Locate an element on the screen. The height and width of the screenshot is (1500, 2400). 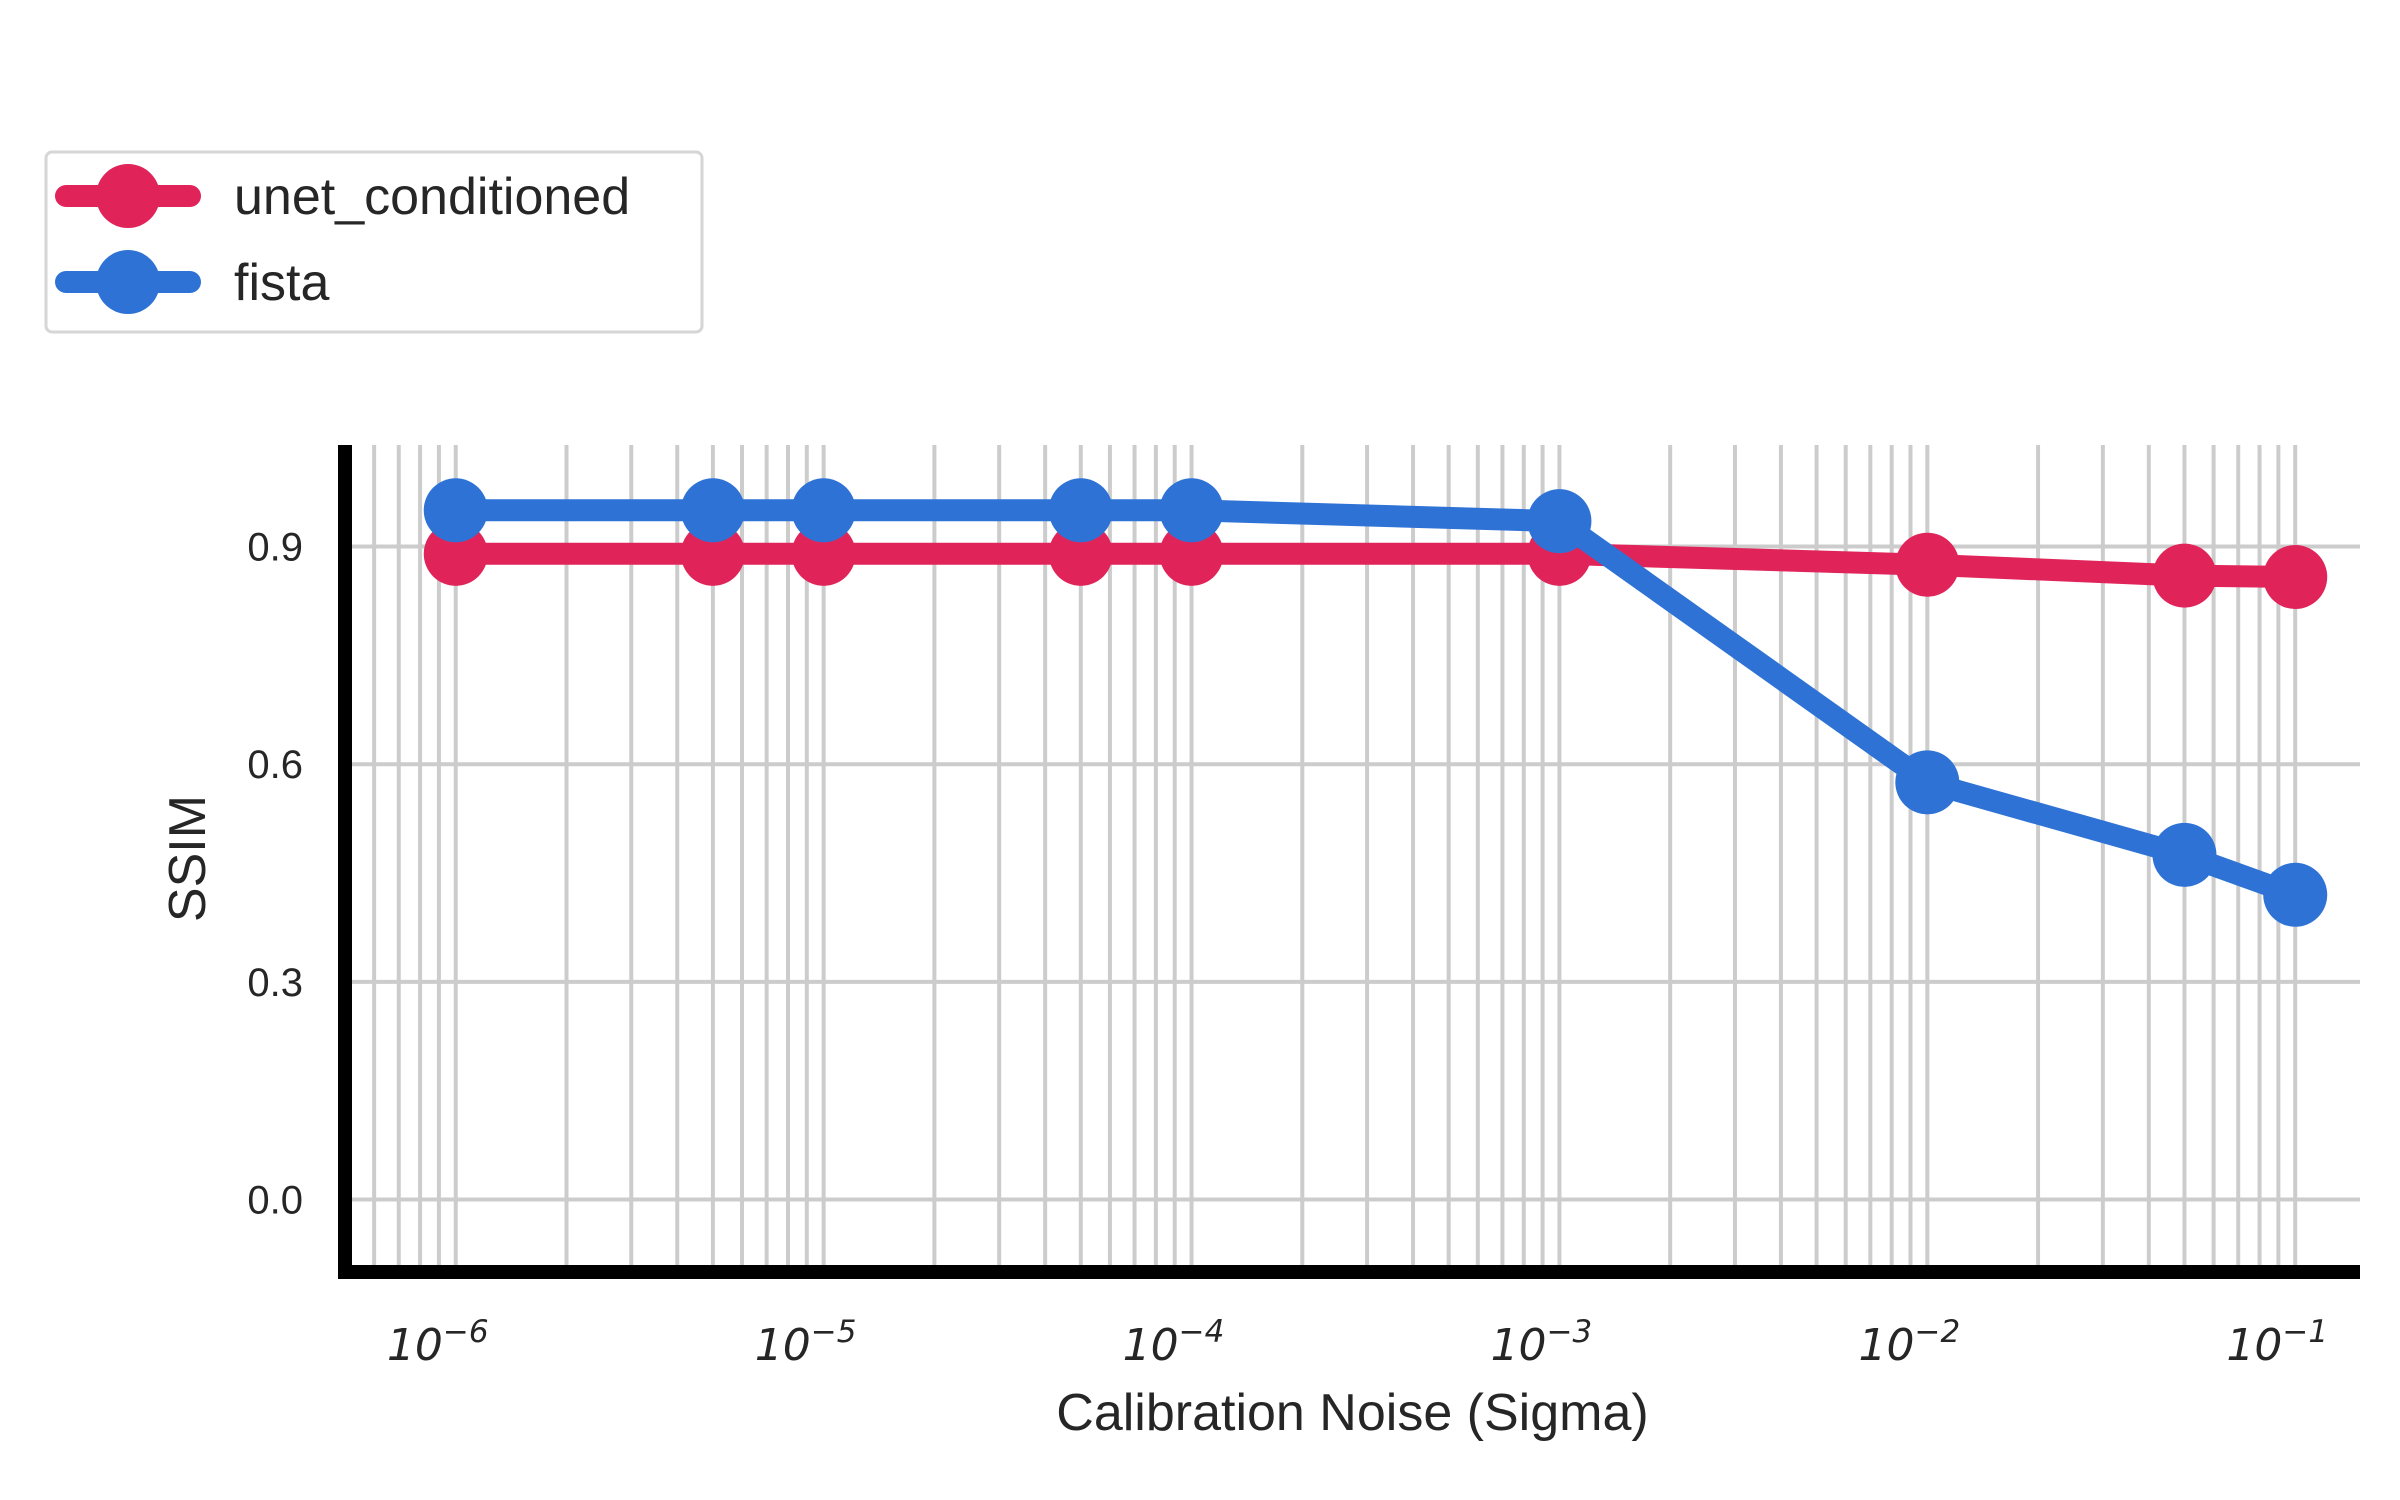
y-tick-label: 0.6 is located at coordinates (275, 765).